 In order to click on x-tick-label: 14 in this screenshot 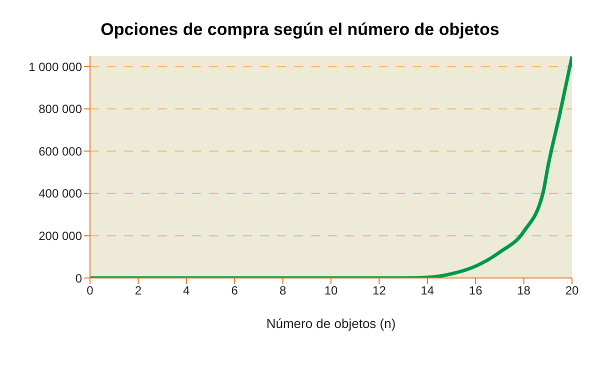, I will do `click(427, 291)`.